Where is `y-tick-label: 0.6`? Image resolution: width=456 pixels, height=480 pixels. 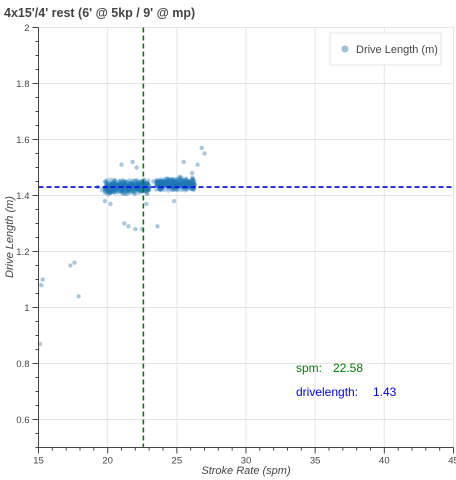
y-tick-label: 0.6 is located at coordinates (22, 420).